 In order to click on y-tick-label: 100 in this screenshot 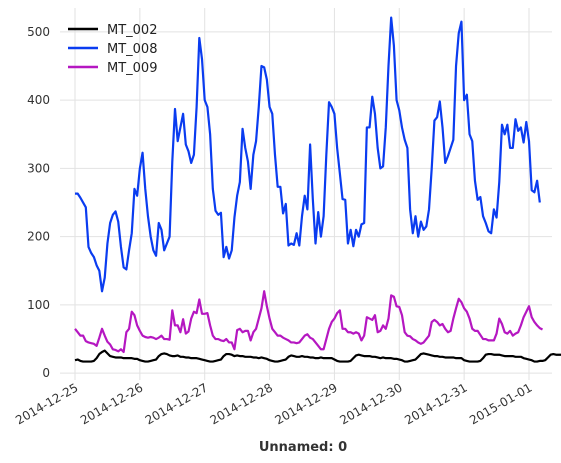, I will do `click(38, 305)`.